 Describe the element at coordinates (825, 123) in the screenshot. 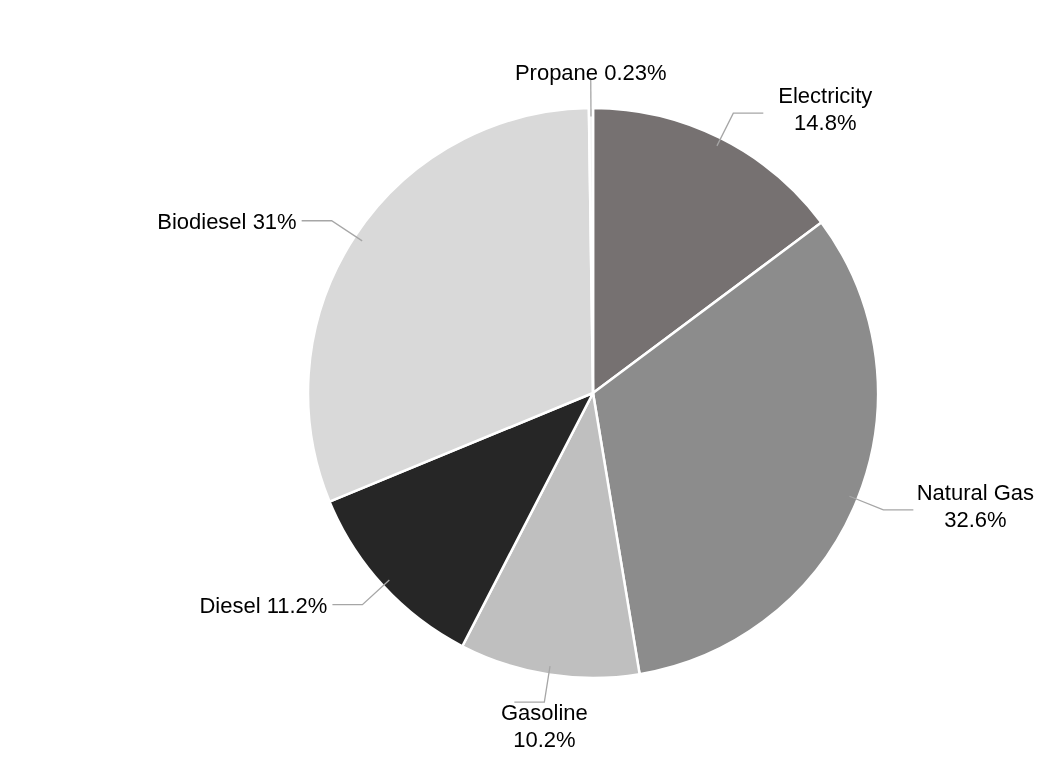

I see `data-label: 14.8%` at that location.